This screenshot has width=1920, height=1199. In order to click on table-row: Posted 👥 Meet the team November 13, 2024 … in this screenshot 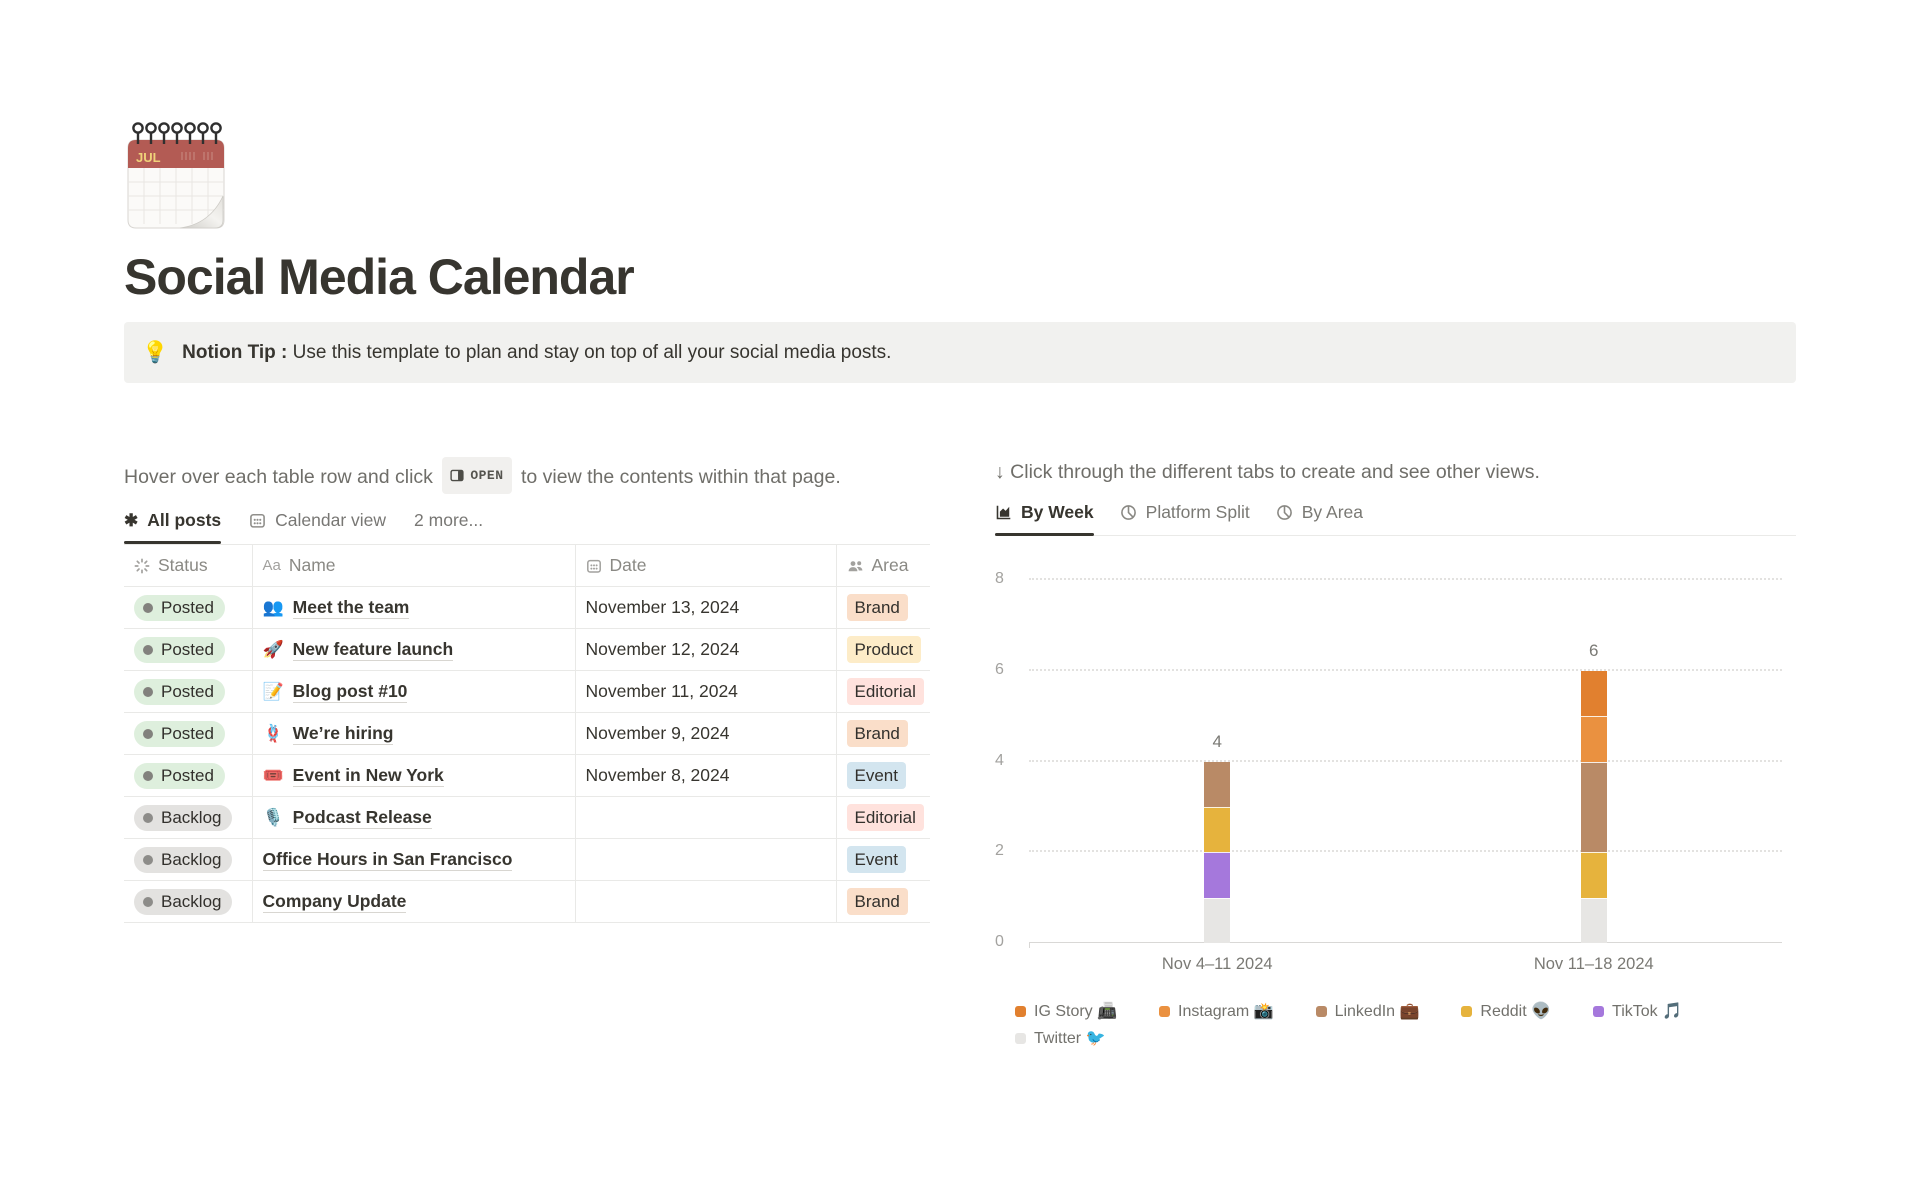, I will do `click(527, 607)`.